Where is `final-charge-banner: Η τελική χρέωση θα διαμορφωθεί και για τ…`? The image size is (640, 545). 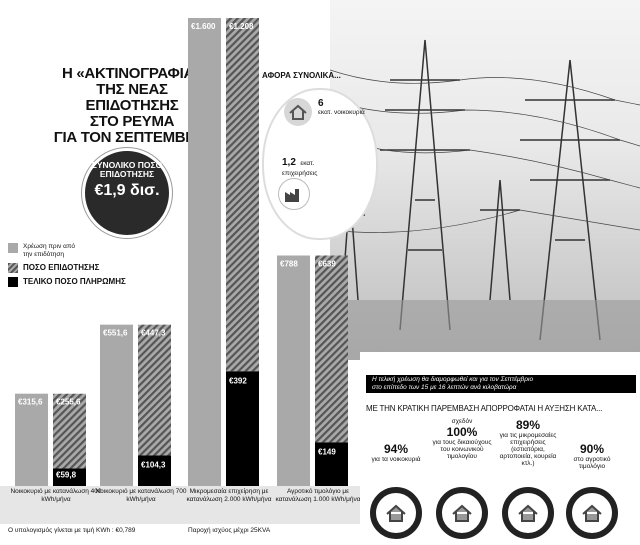 final-charge-banner: Η τελική χρέωση θα διαμορφωθεί και για τ… is located at coordinates (501, 384).